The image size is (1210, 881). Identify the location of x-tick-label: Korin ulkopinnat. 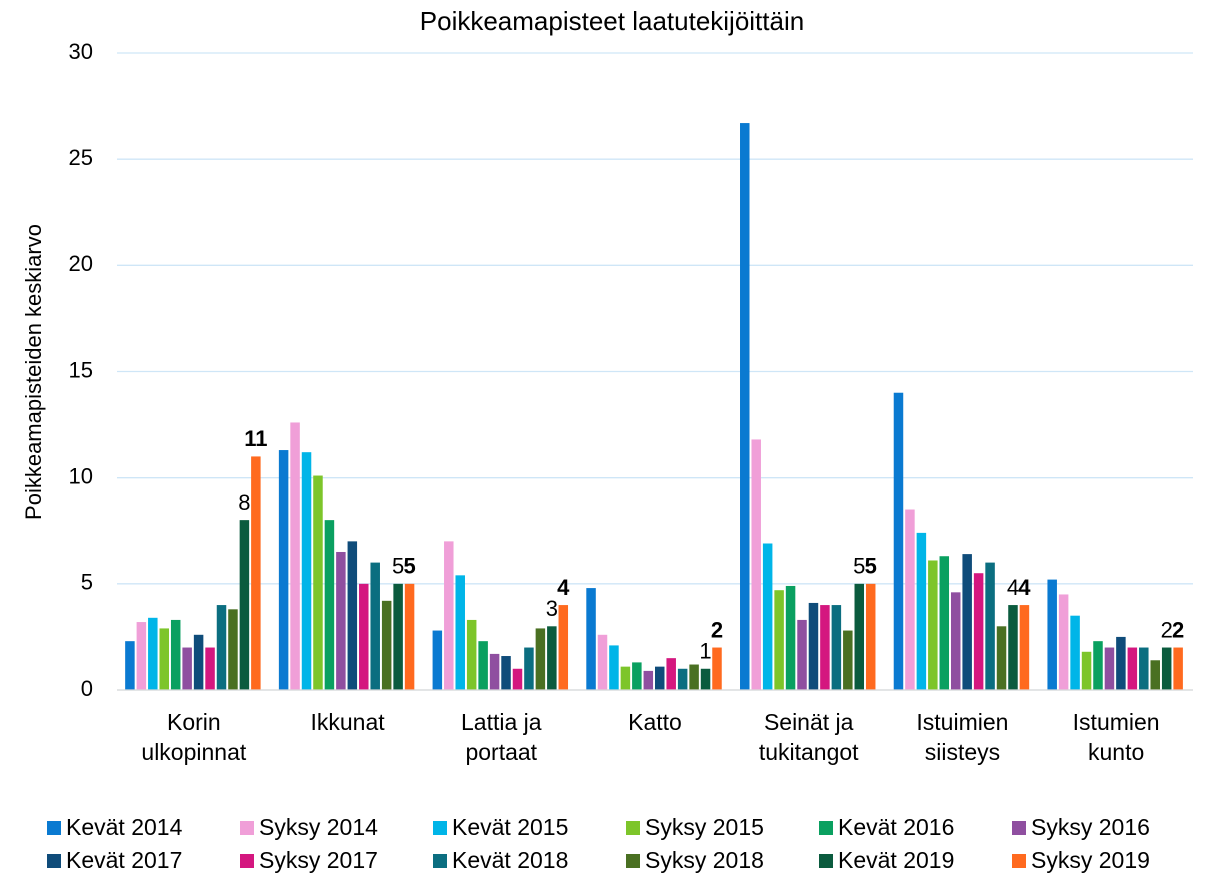
(194, 737).